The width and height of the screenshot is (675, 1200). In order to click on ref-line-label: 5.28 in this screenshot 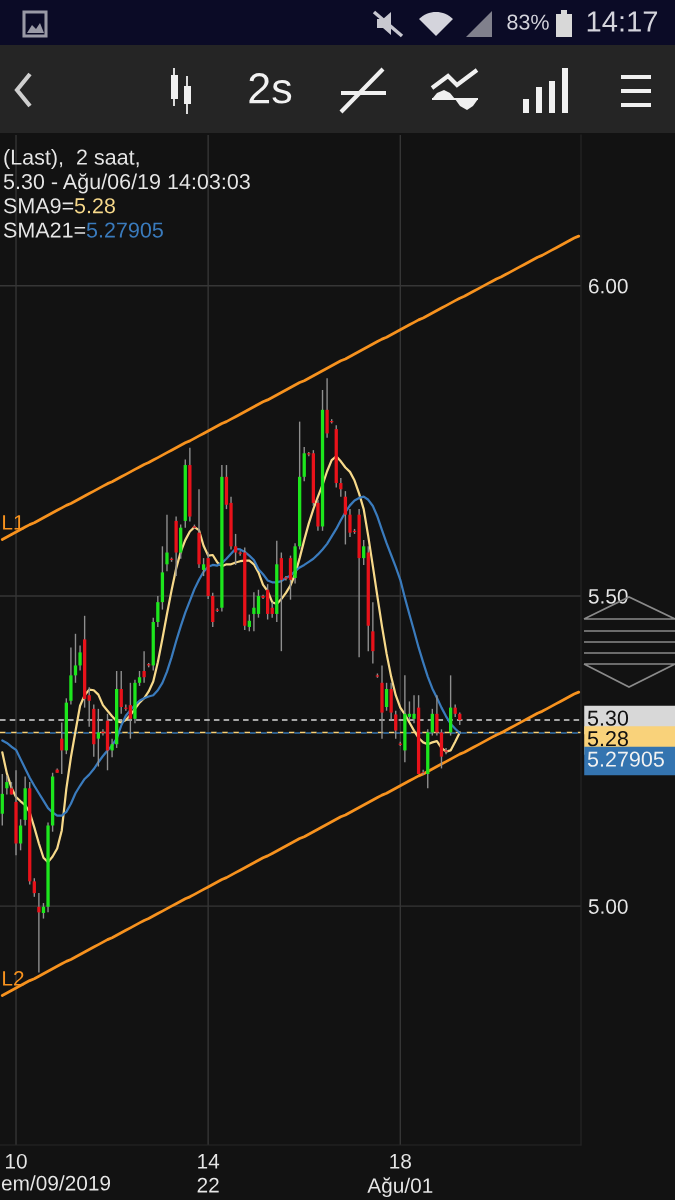, I will do `click(607, 739)`.